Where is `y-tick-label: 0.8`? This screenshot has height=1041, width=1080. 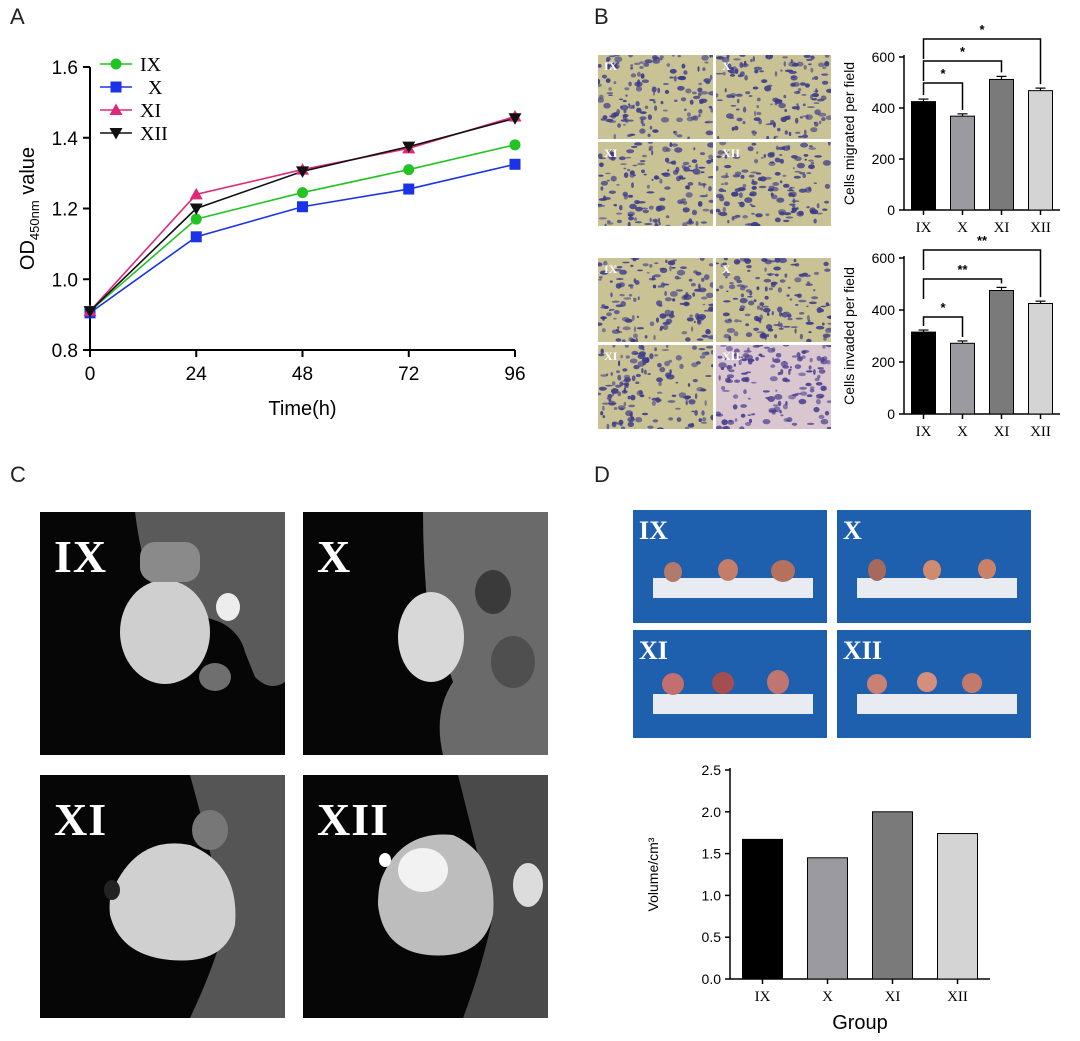 y-tick-label: 0.8 is located at coordinates (65, 351).